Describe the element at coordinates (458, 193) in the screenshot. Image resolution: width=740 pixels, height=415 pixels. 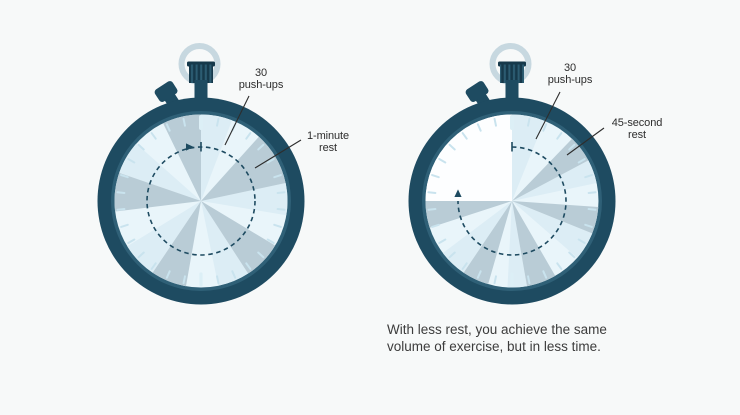
I see `arc-end-arrow-icon` at that location.